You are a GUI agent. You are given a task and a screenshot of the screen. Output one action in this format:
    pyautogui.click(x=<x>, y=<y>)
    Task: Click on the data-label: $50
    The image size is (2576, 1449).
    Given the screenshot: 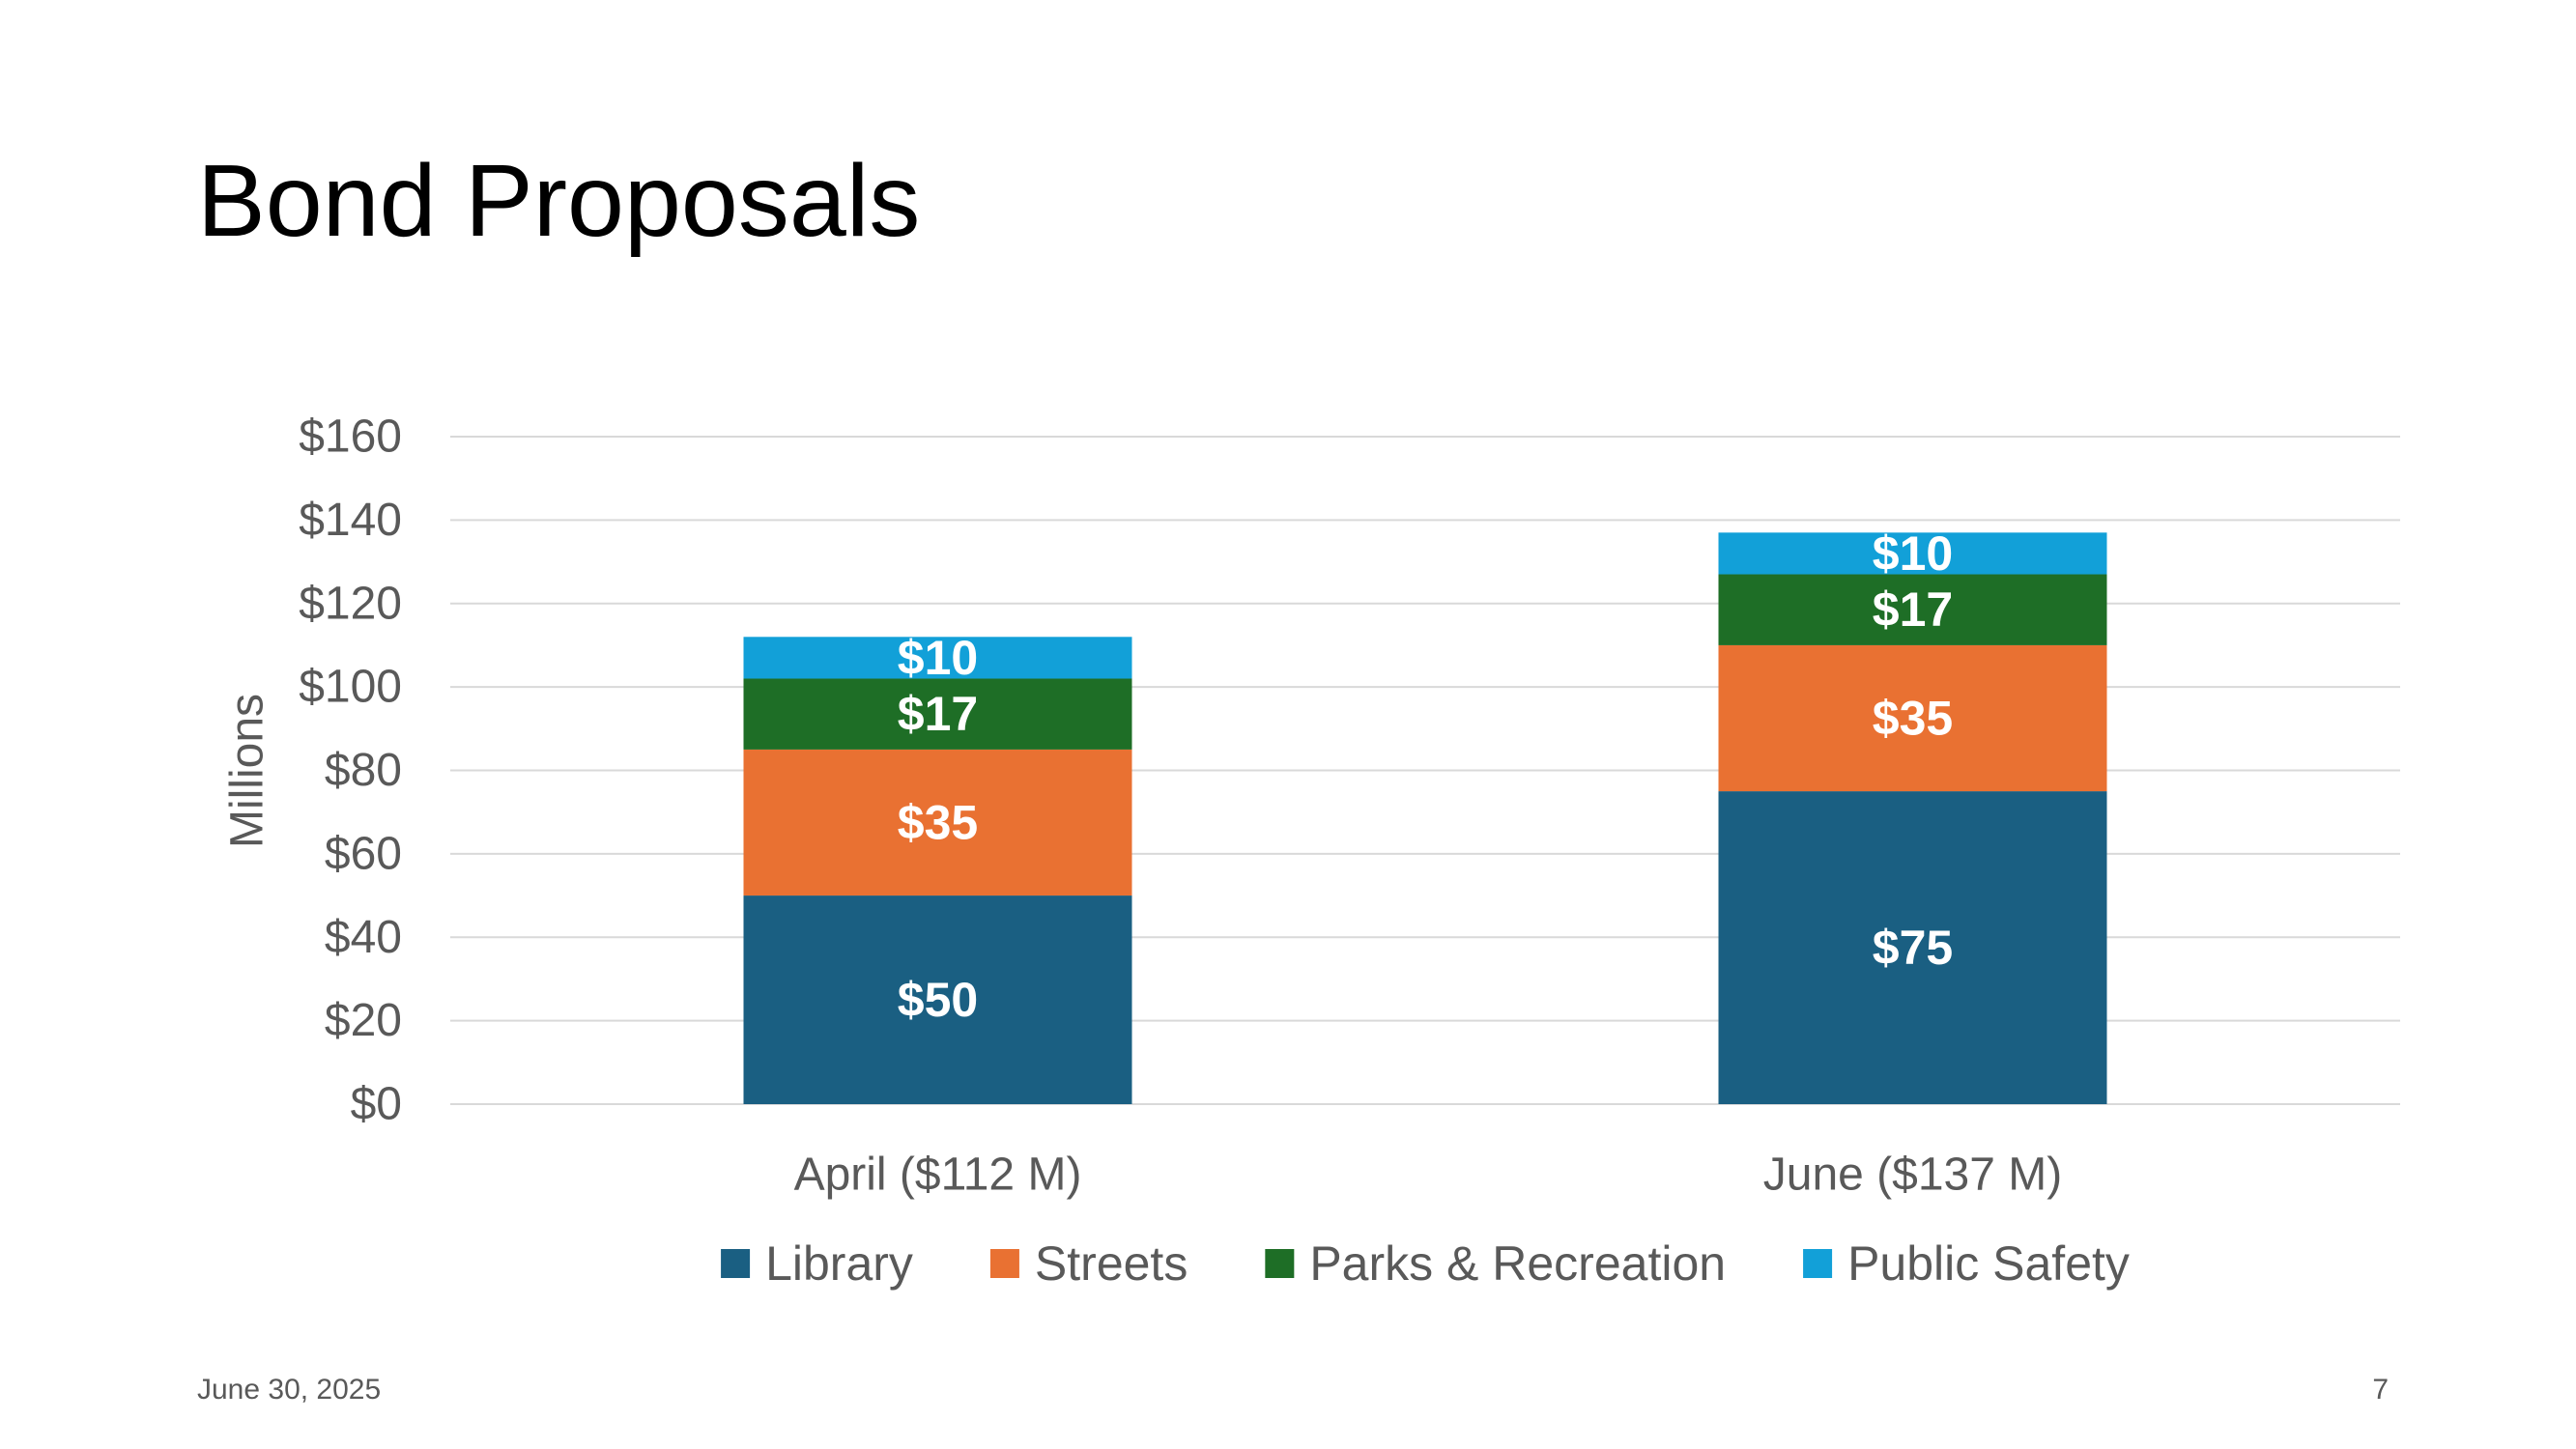 What is the action you would take?
    pyautogui.click(x=938, y=1000)
    